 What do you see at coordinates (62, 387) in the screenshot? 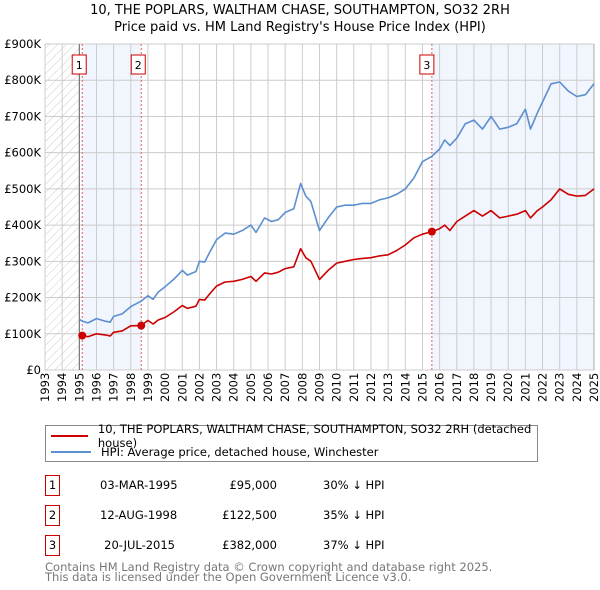
I see `x-tick-label: 1994` at bounding box center [62, 387].